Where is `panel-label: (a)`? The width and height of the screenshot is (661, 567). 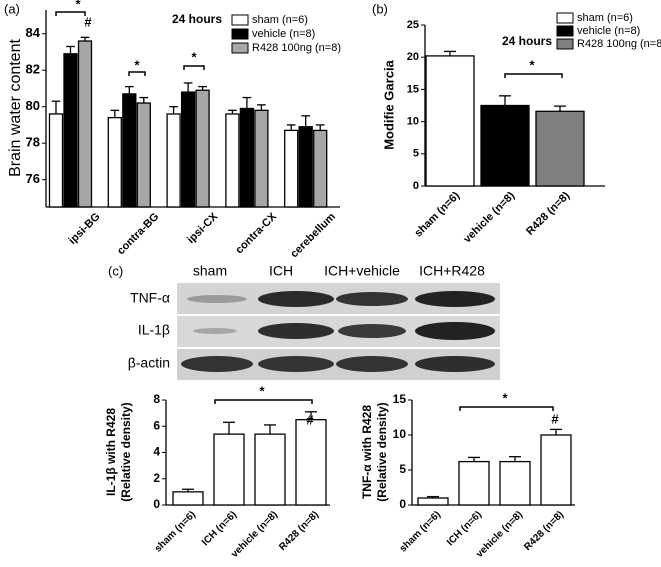 panel-label: (a) is located at coordinates (12, 8).